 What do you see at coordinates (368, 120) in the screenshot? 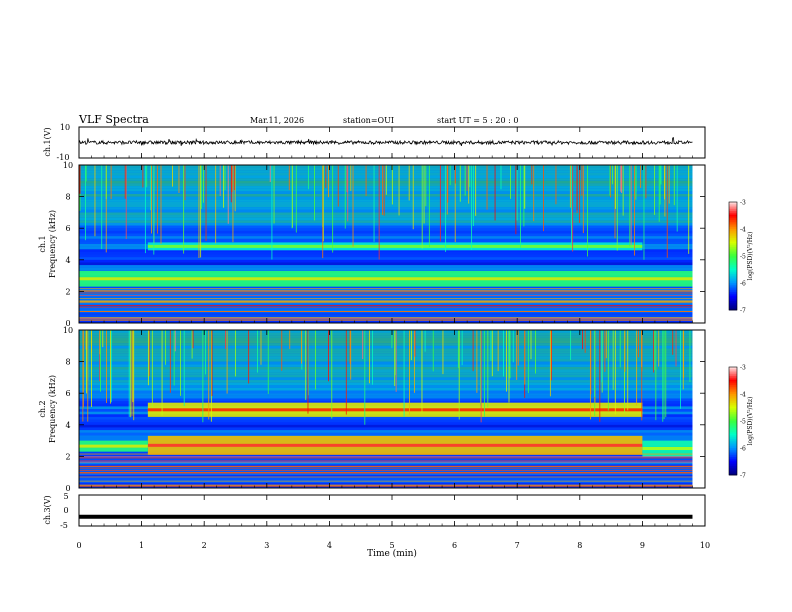
I see `station-label: station=OUI` at bounding box center [368, 120].